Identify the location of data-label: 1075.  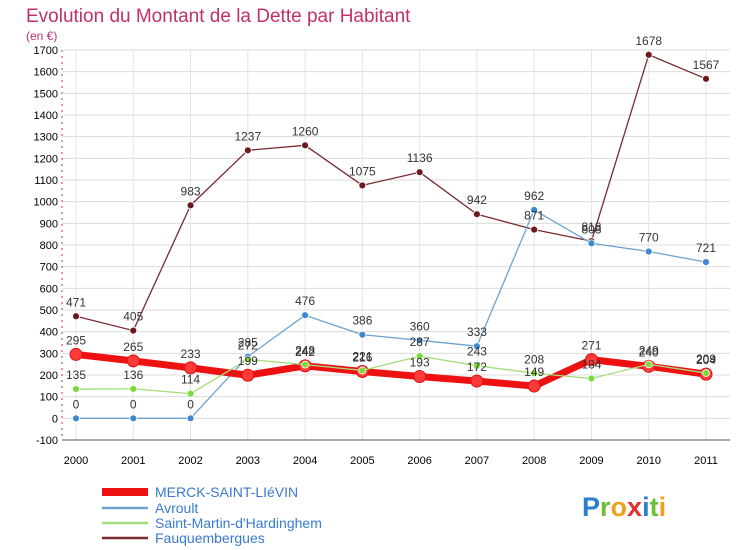
(362, 171).